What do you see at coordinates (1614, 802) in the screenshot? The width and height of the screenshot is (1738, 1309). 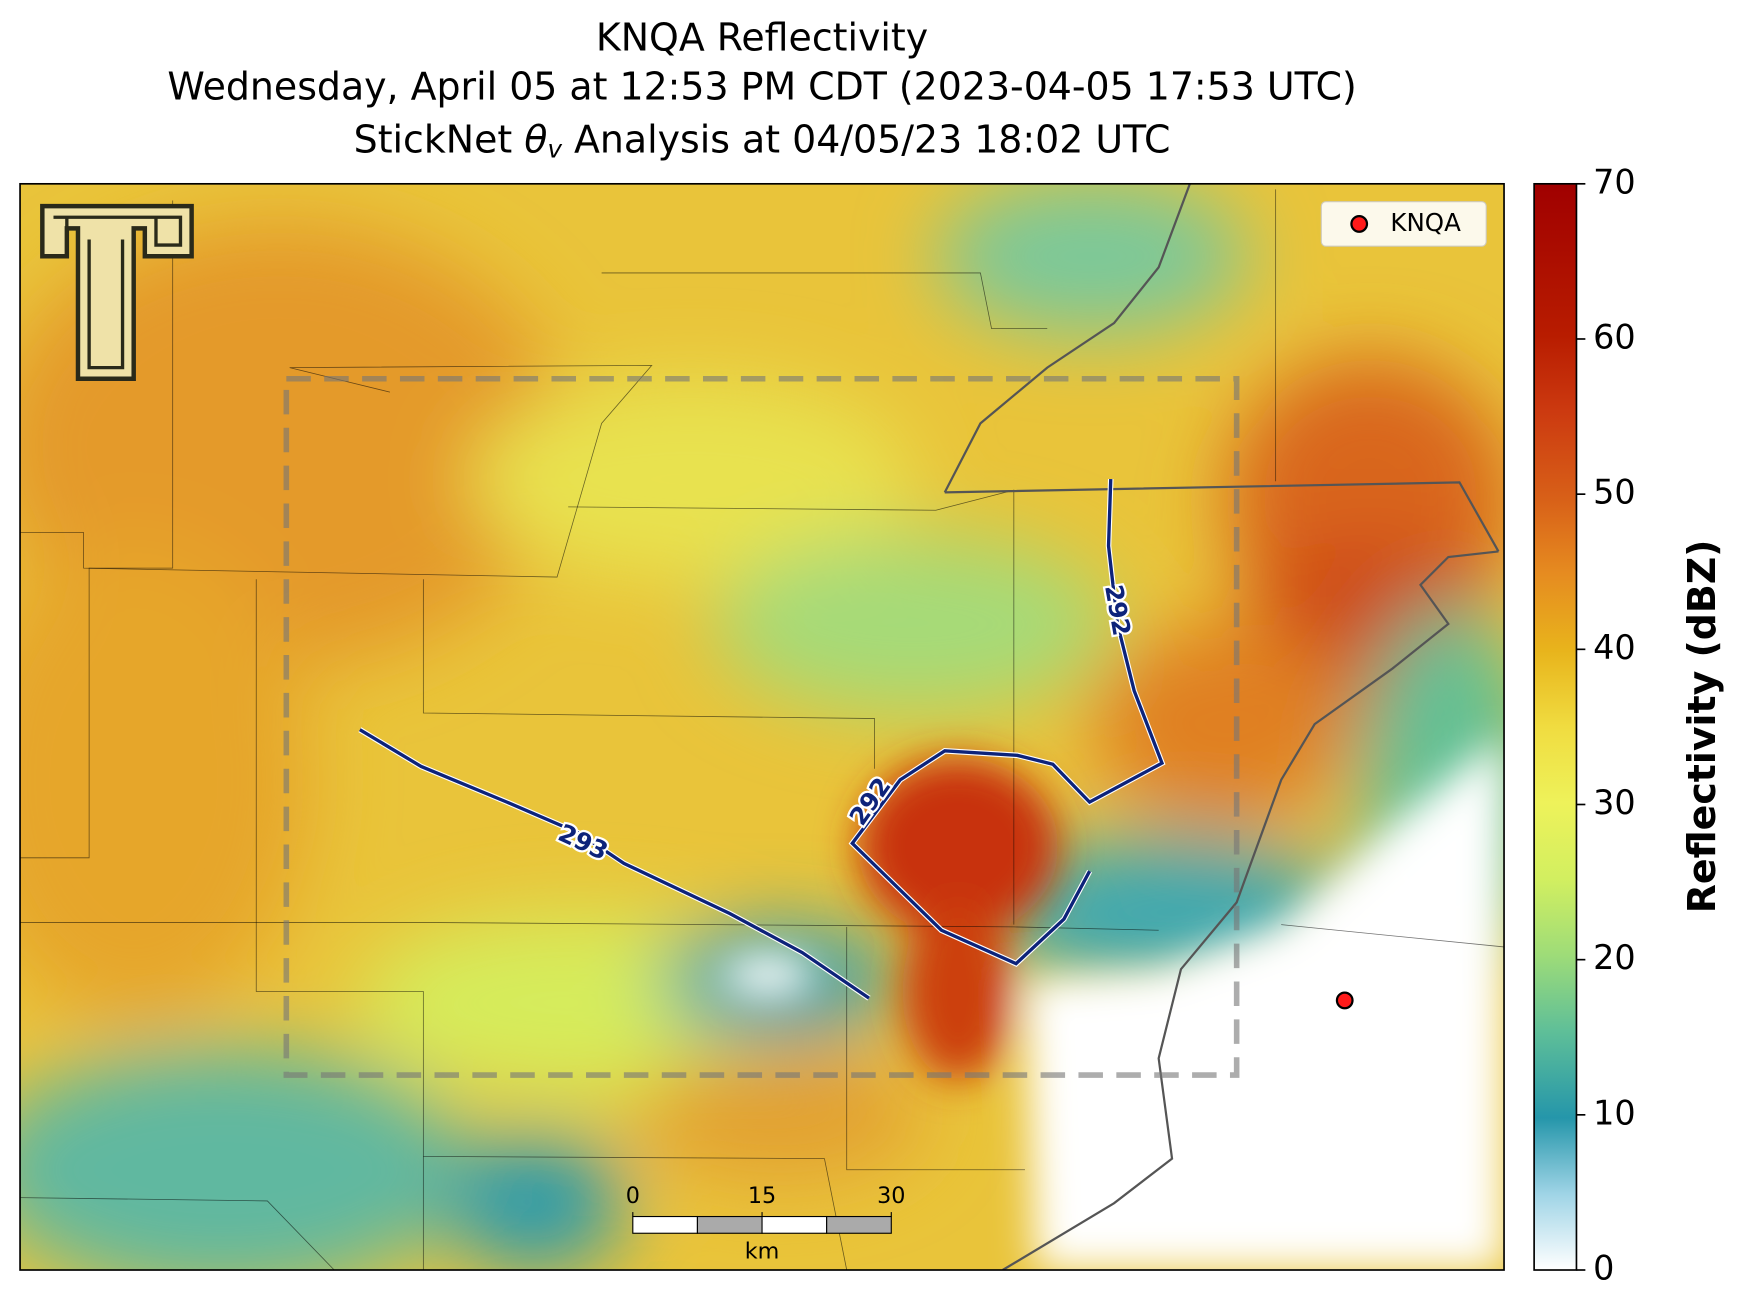 I see `colorbar-tick-label: 30` at bounding box center [1614, 802].